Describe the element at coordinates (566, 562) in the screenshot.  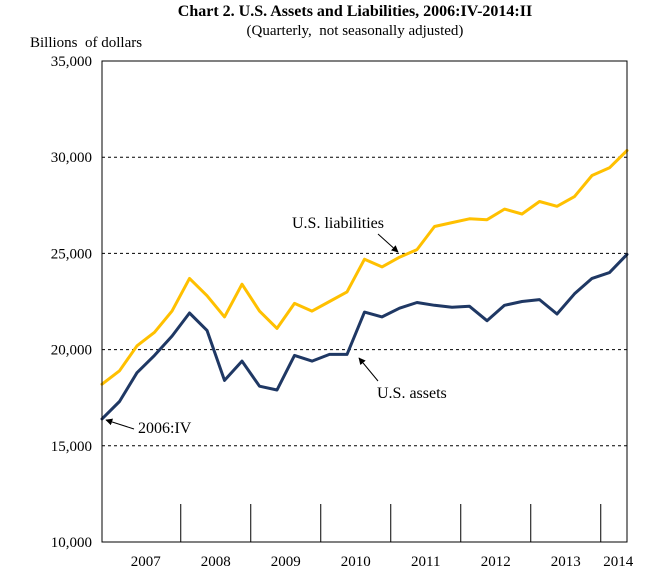
I see `x-tick-label: 2013` at that location.